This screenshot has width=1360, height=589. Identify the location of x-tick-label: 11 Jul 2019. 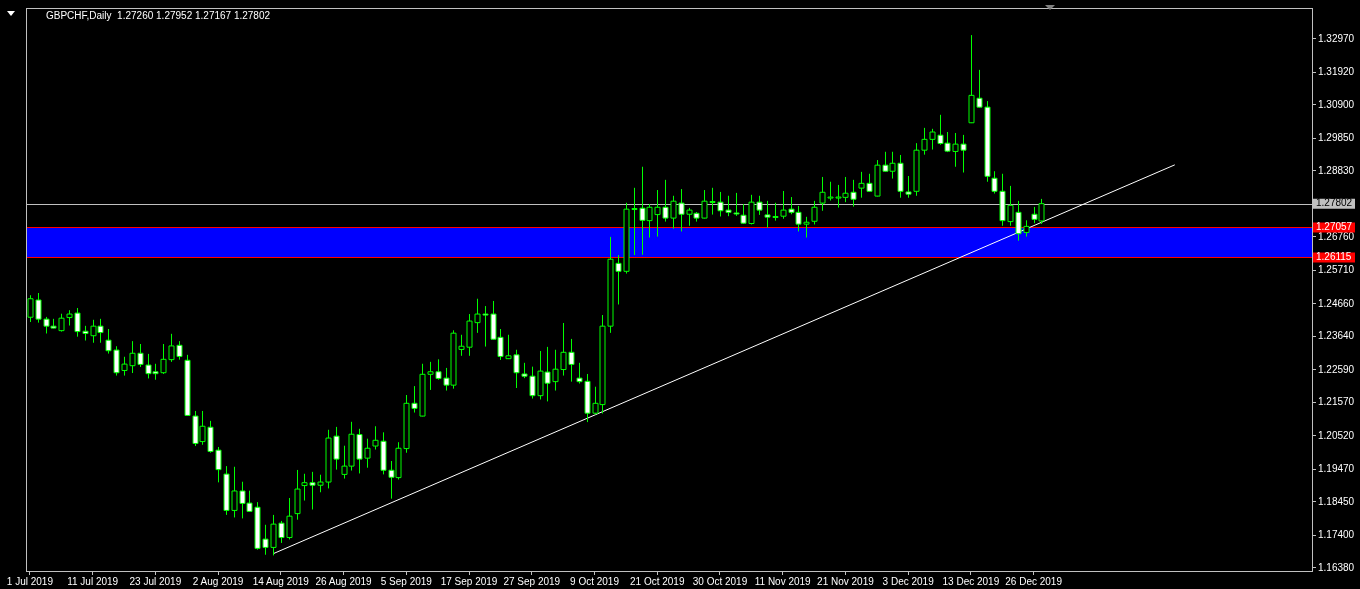
(93, 581).